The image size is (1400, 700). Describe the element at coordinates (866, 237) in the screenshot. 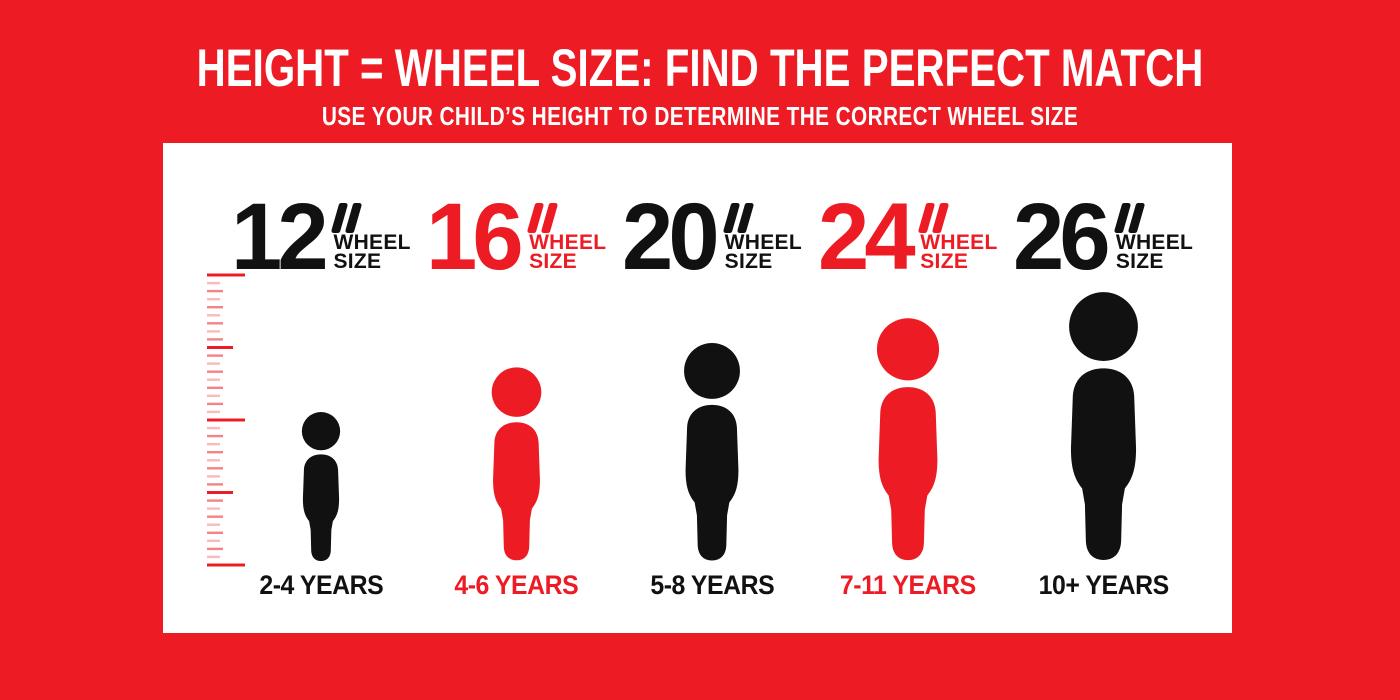

I see `wheel-size-number: 24` at that location.